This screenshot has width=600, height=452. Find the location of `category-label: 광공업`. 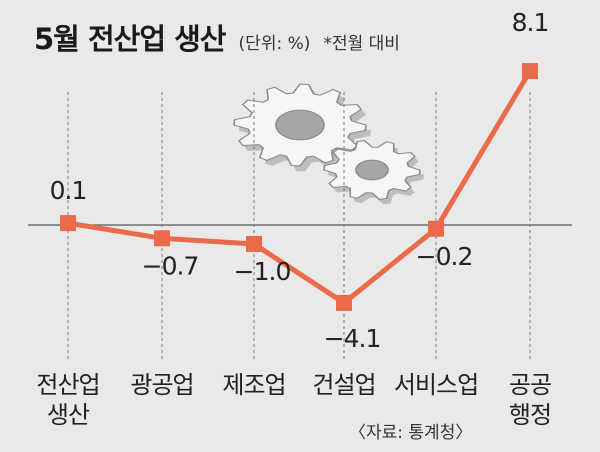

category-label: 광공업 is located at coordinates (161, 385).